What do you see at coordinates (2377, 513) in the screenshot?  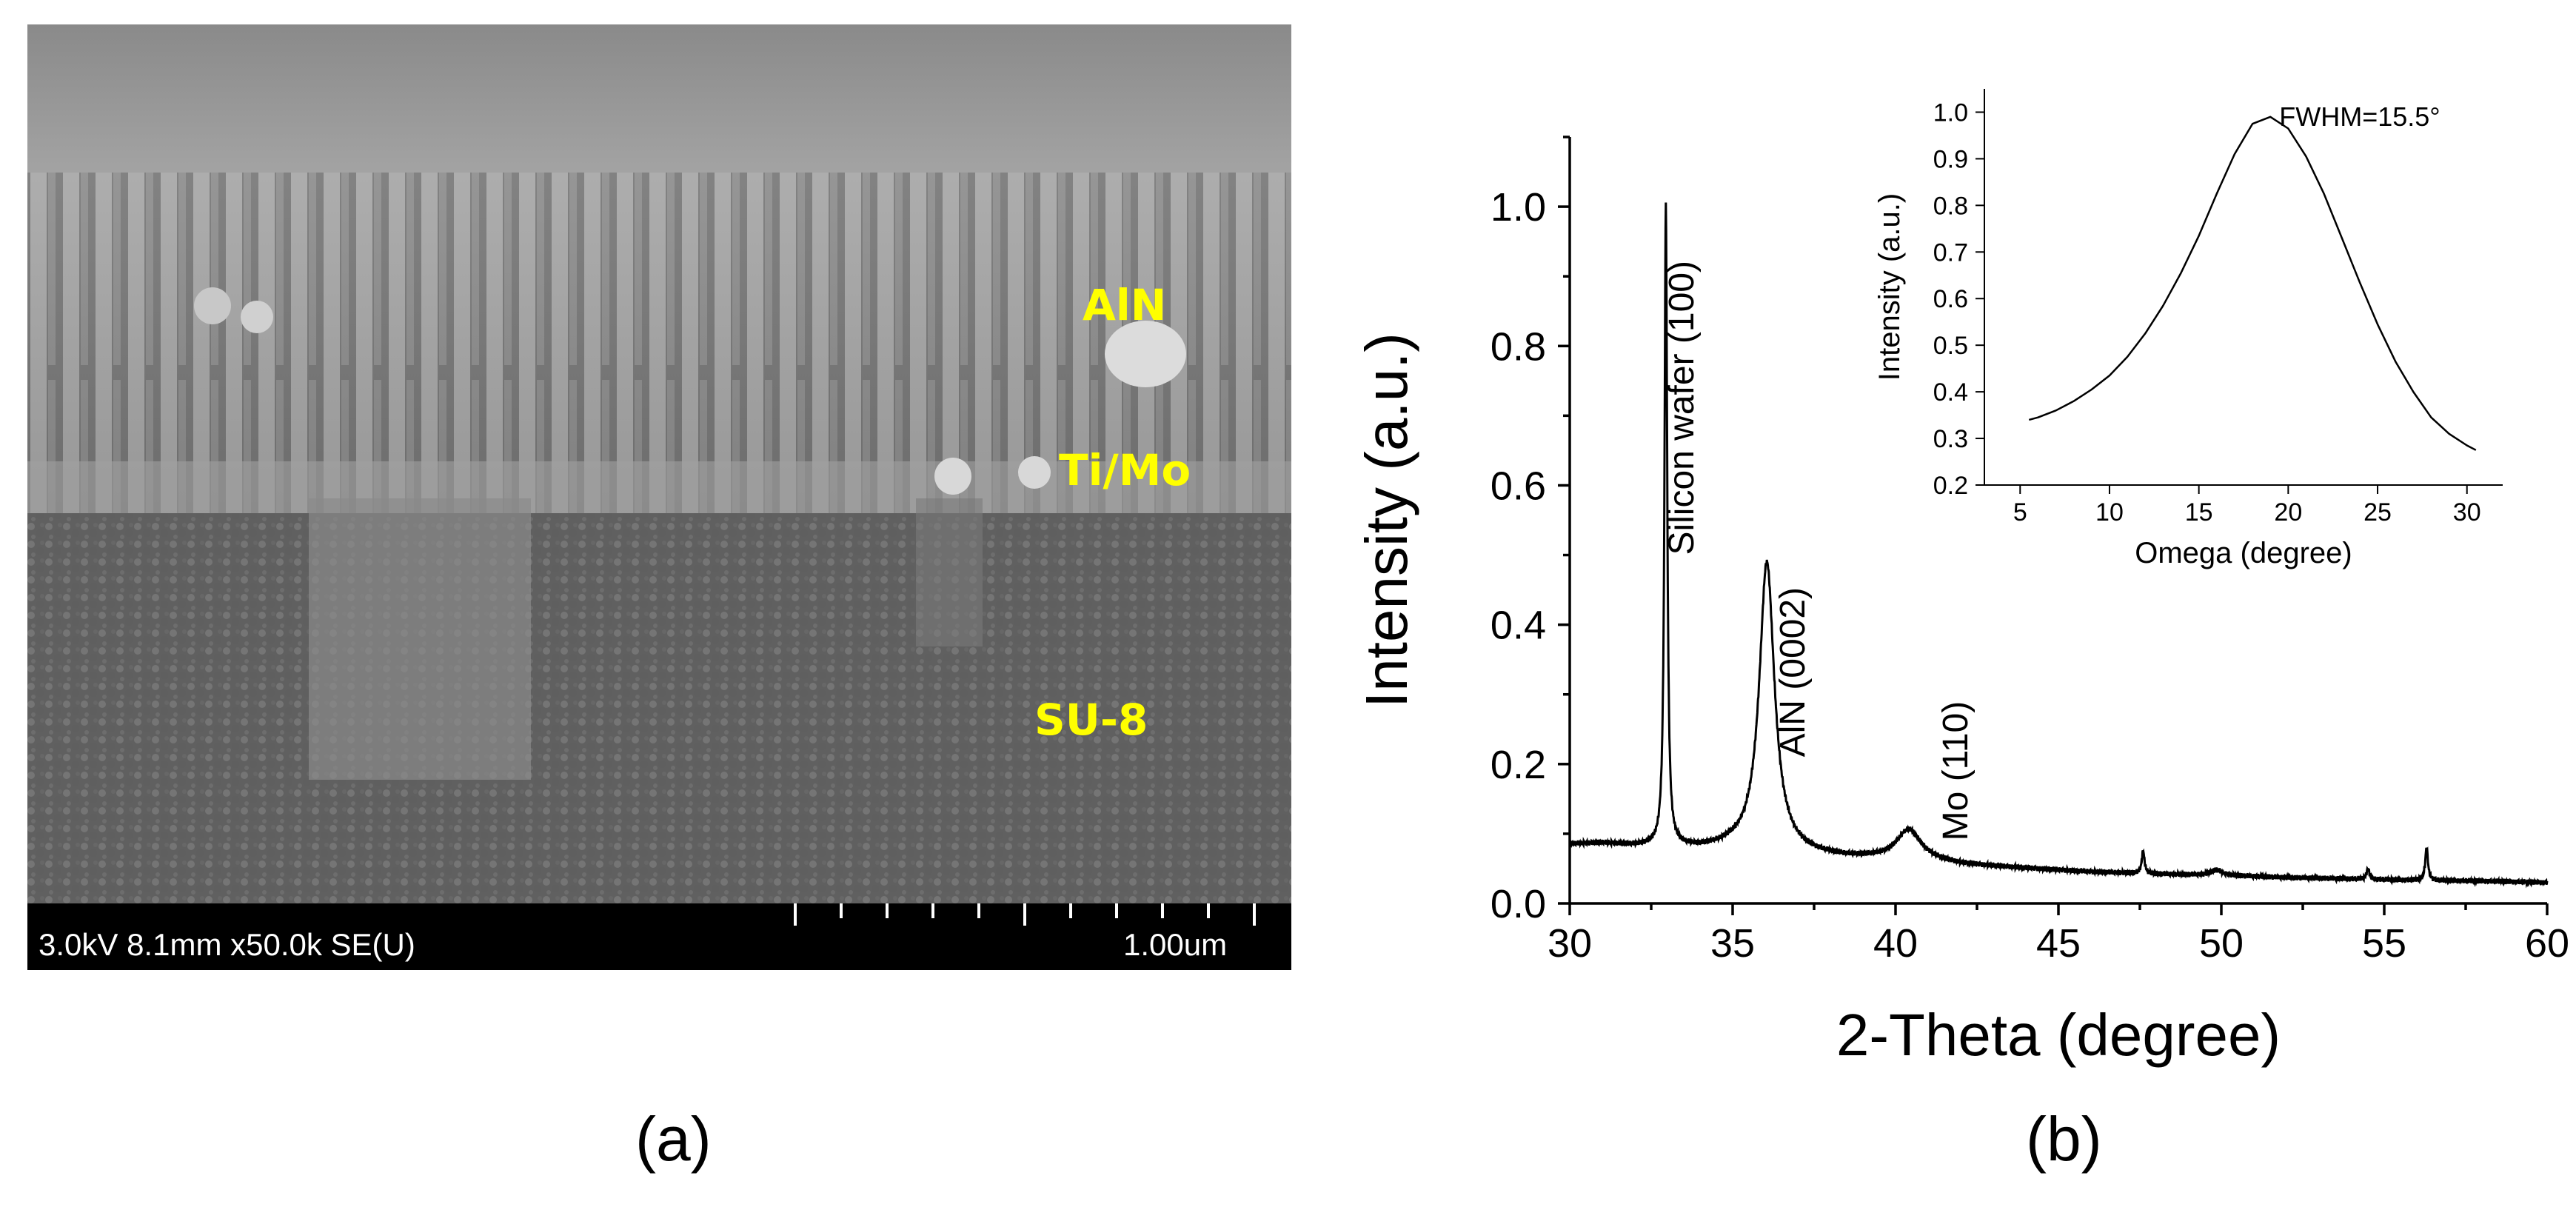 I see `inset-x-tick-label: 25` at bounding box center [2377, 513].